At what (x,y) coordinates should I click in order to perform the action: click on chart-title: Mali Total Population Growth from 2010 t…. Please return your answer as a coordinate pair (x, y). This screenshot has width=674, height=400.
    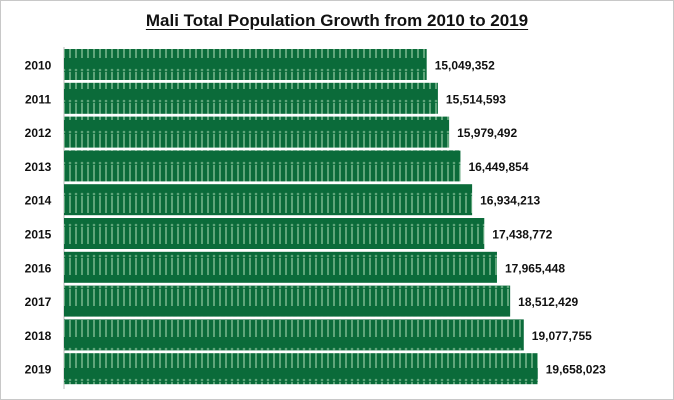
    Looking at the image, I should click on (337, 21).